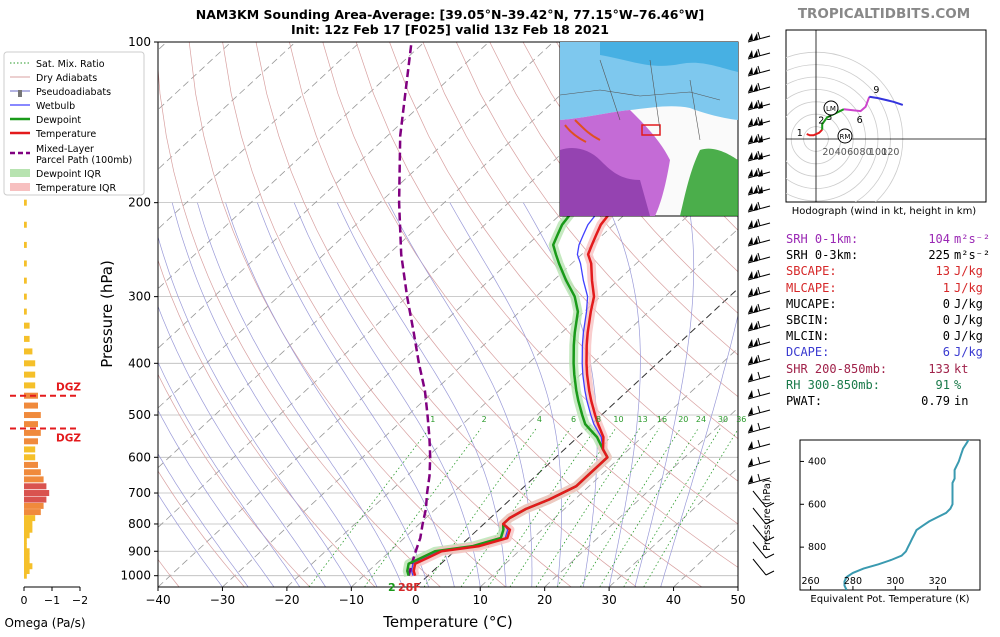 The image size is (1000, 637). Describe the element at coordinates (853, 581) in the screenshot. I see `theta-x-tick-label: 280` at that location.